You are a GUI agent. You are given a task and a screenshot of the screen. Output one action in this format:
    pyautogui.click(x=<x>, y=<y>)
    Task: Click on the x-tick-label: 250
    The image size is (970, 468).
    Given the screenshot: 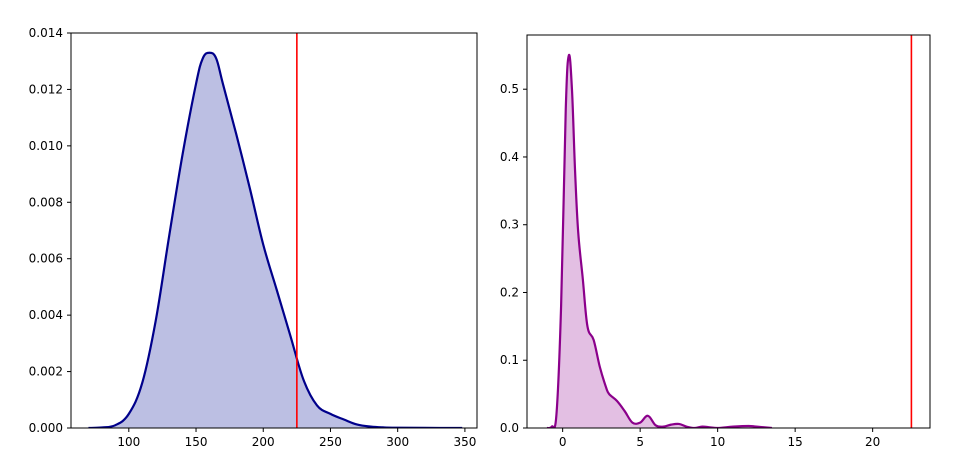 What is the action you would take?
    pyautogui.click(x=330, y=442)
    